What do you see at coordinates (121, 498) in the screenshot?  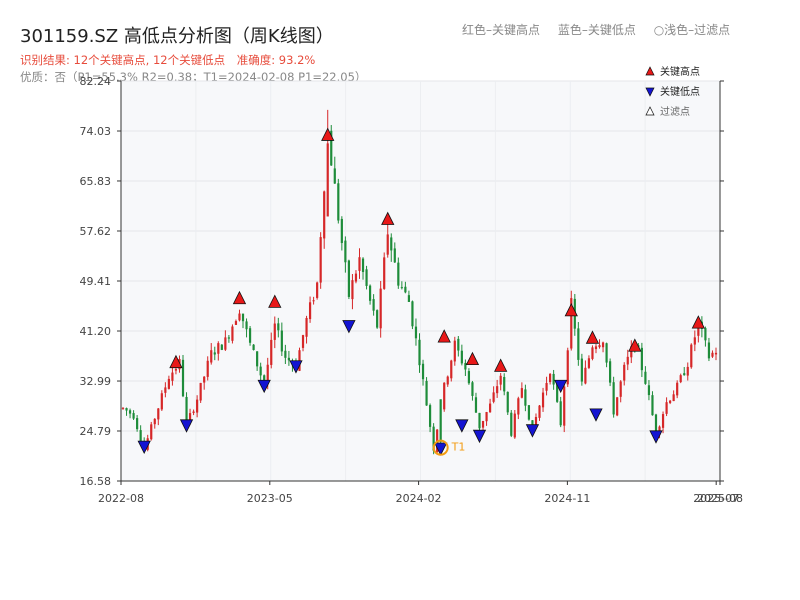 I see `x-tick-label: 2022-08` at bounding box center [121, 498].